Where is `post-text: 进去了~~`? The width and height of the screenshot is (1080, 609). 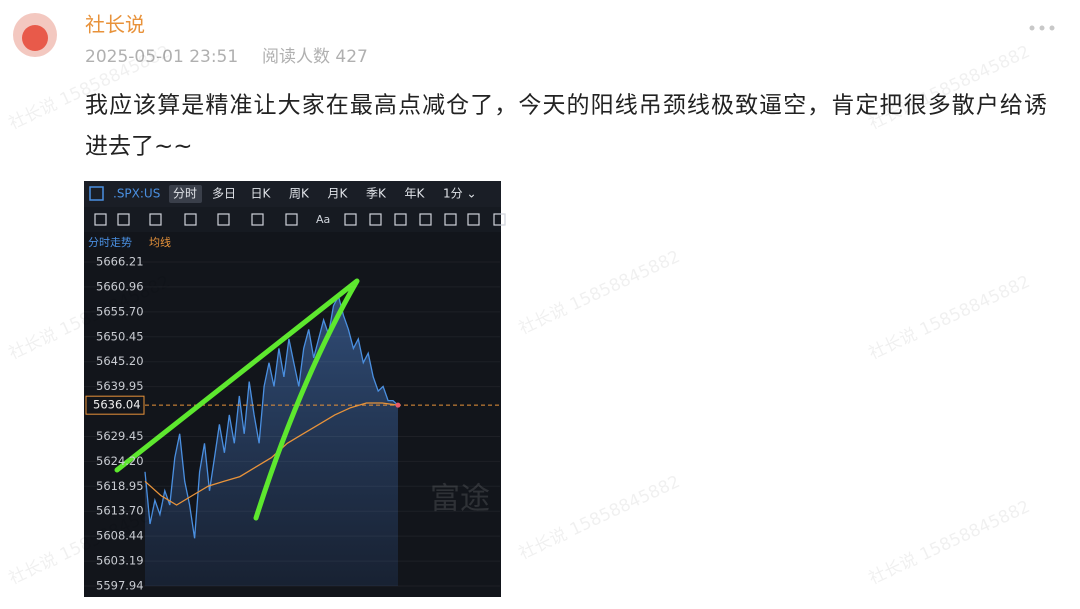 post-text: 进去了~~ is located at coordinates (139, 147).